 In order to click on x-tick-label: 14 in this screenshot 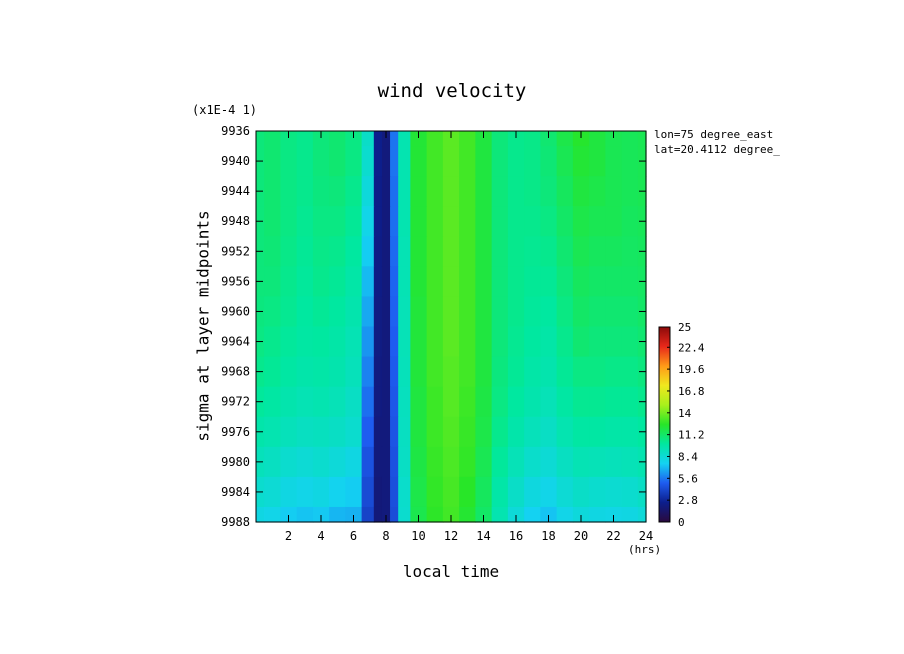, I will do `click(483, 536)`.